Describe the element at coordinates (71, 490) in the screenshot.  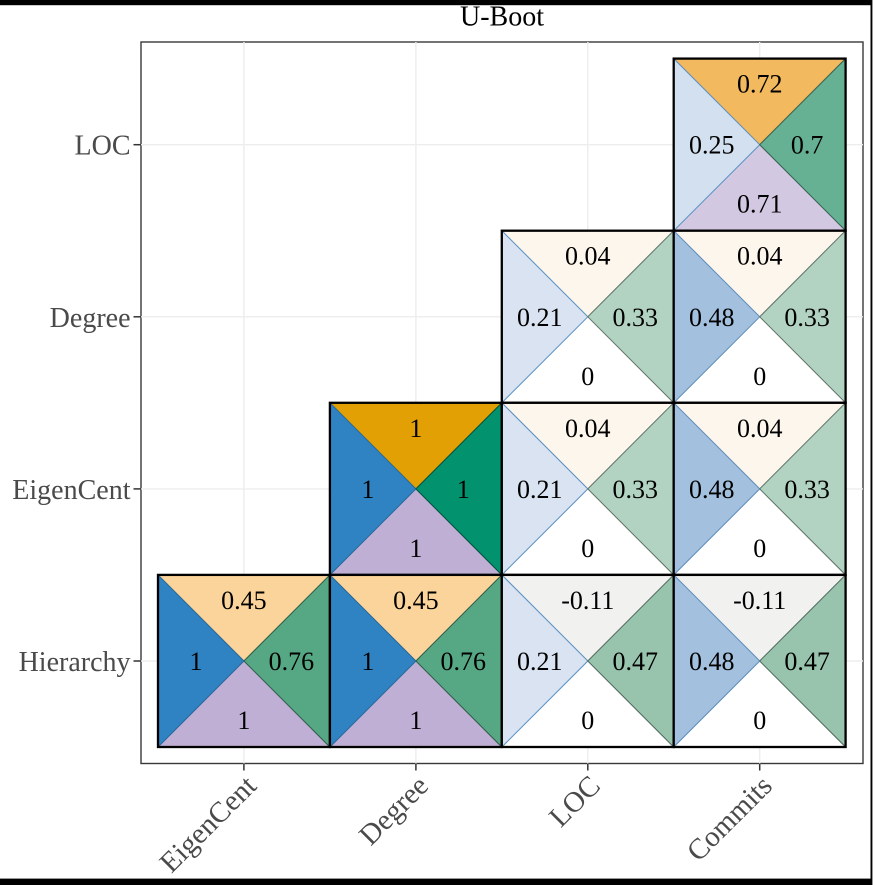
I see `svg-text: EigenCent` at that location.